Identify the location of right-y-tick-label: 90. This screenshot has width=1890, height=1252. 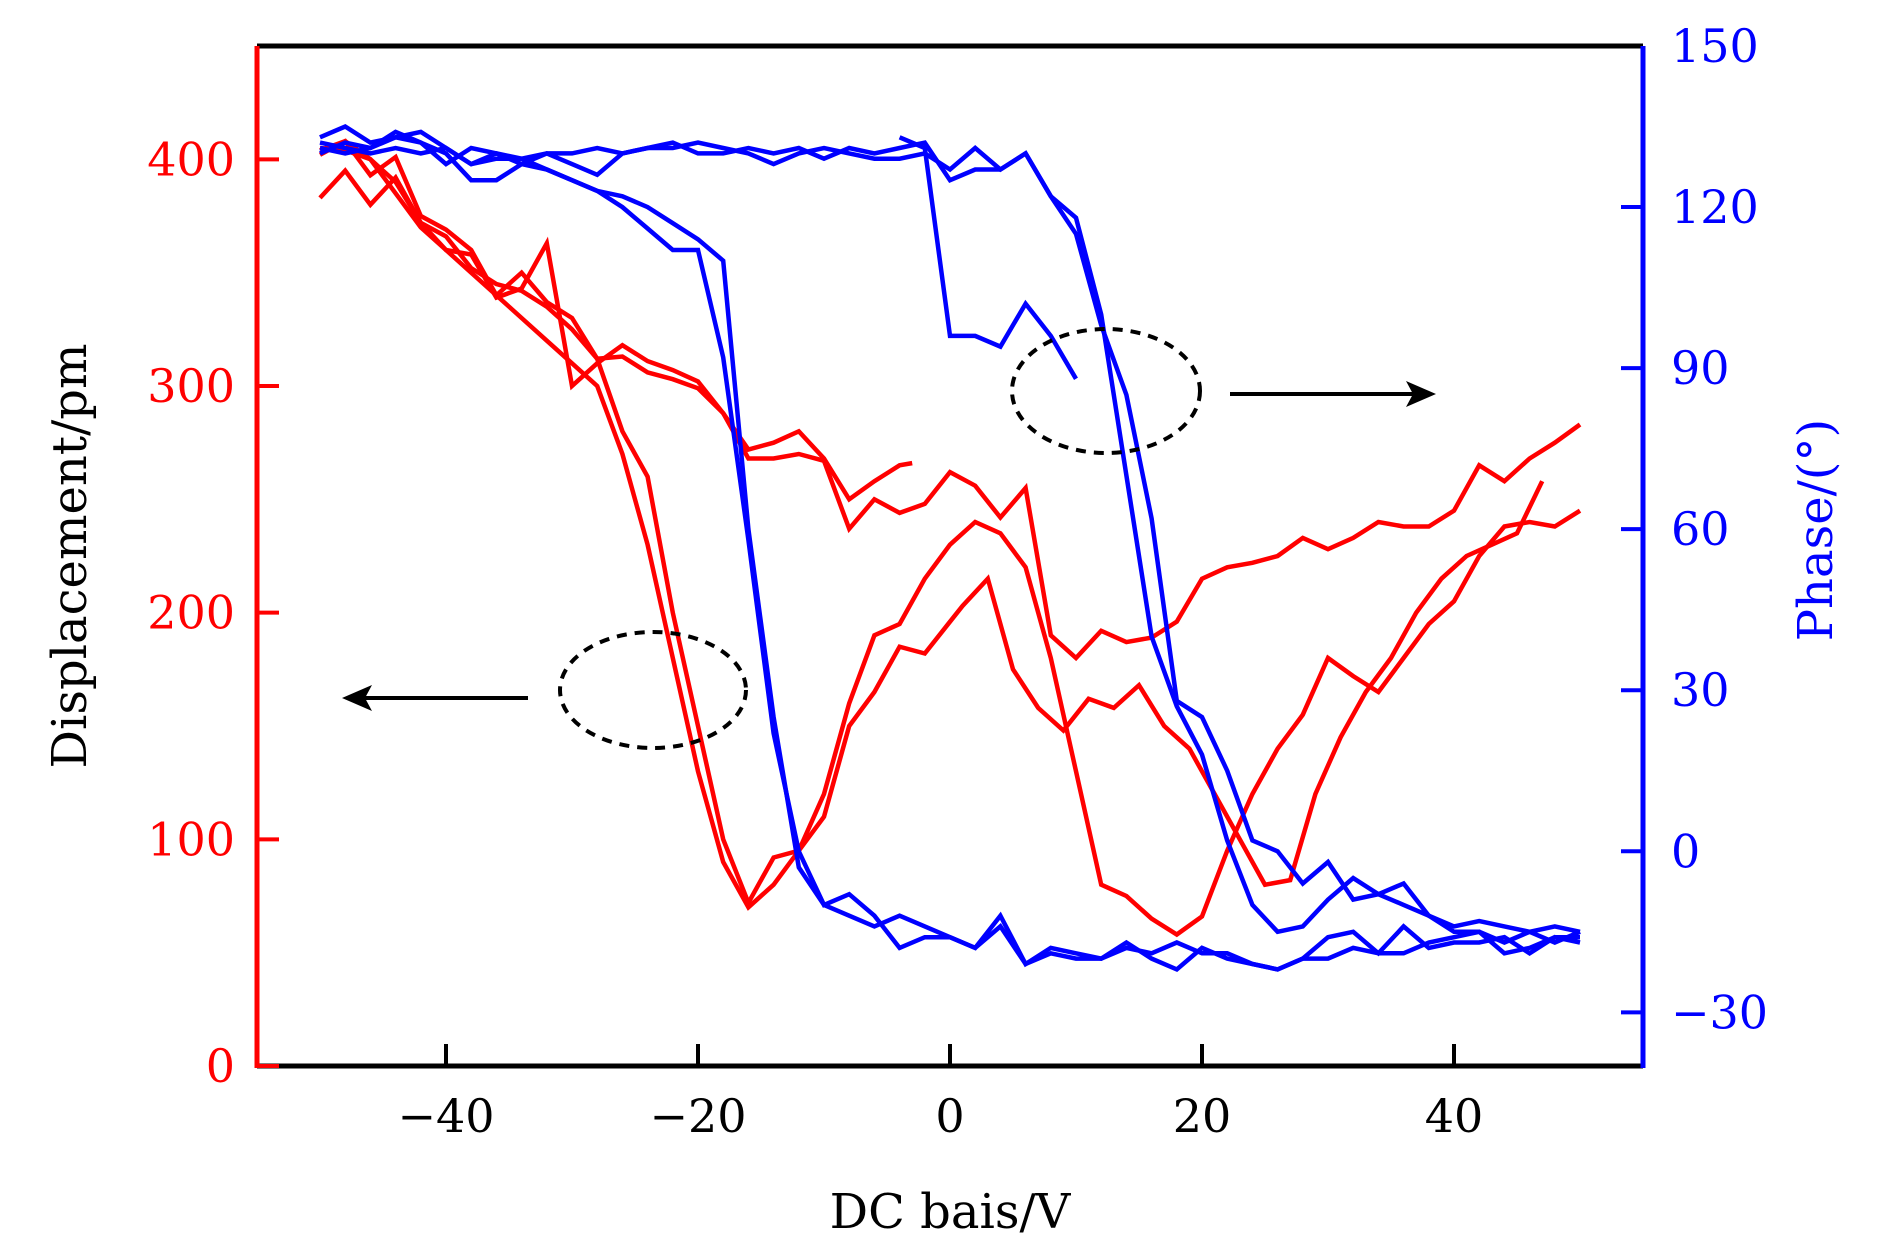
(1700, 368).